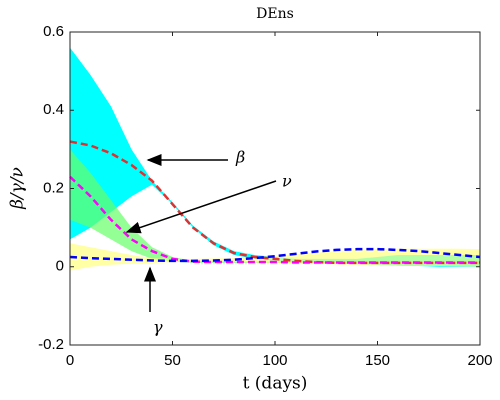 The width and height of the screenshot is (500, 400). What do you see at coordinates (275, 384) in the screenshot?
I see `x-axis-label: t (days)` at bounding box center [275, 384].